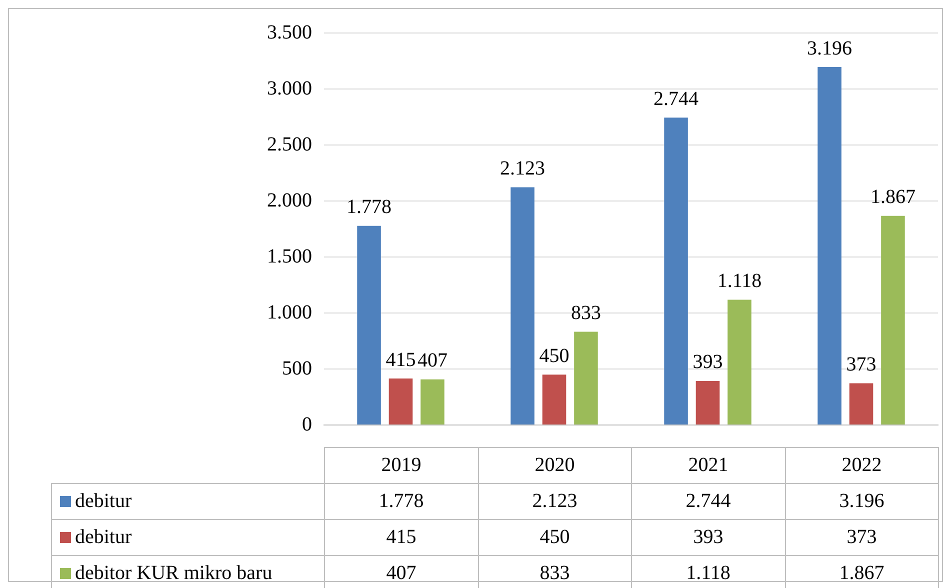  I want to click on text: 1.118, so click(739, 281).